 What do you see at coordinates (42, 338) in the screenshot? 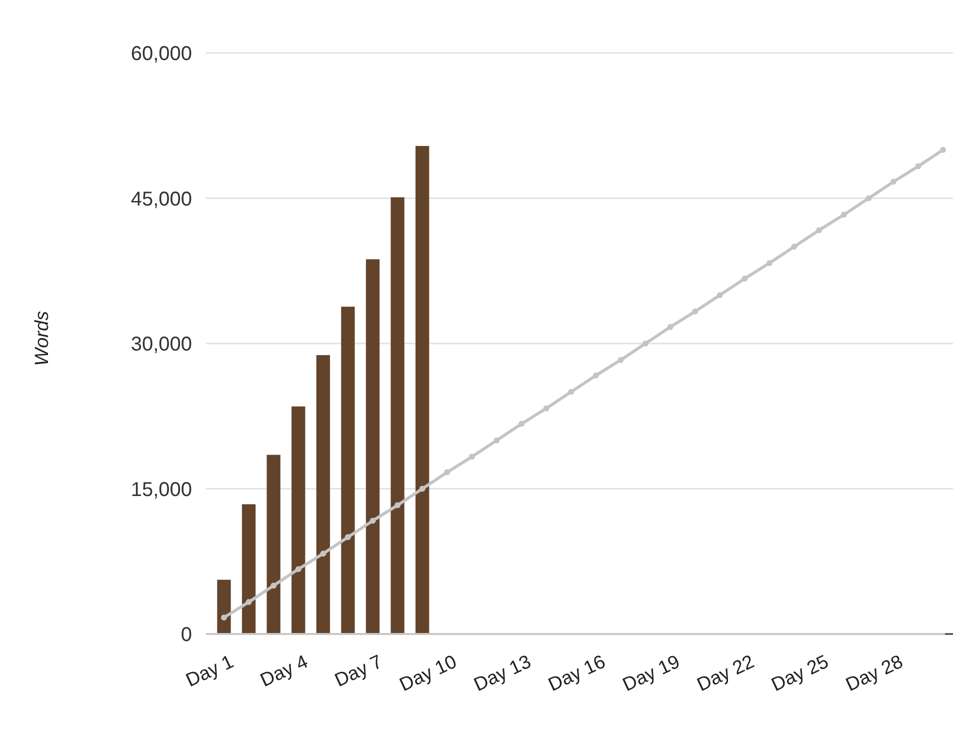
I see `y-axis-title: Words` at bounding box center [42, 338].